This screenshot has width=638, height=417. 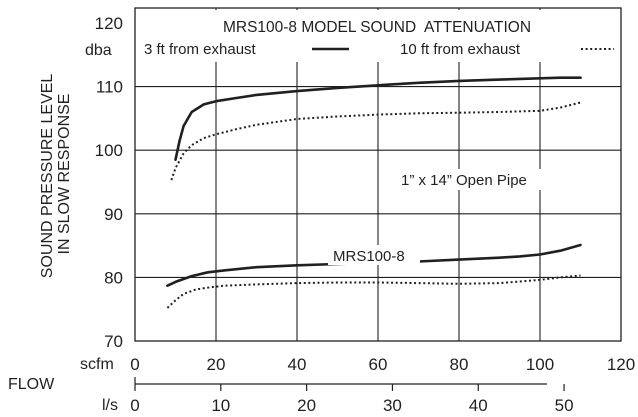 What do you see at coordinates (47, 176) in the screenshot?
I see `y-axis-label-line1: SOUND PRESSURE LEVEL` at bounding box center [47, 176].